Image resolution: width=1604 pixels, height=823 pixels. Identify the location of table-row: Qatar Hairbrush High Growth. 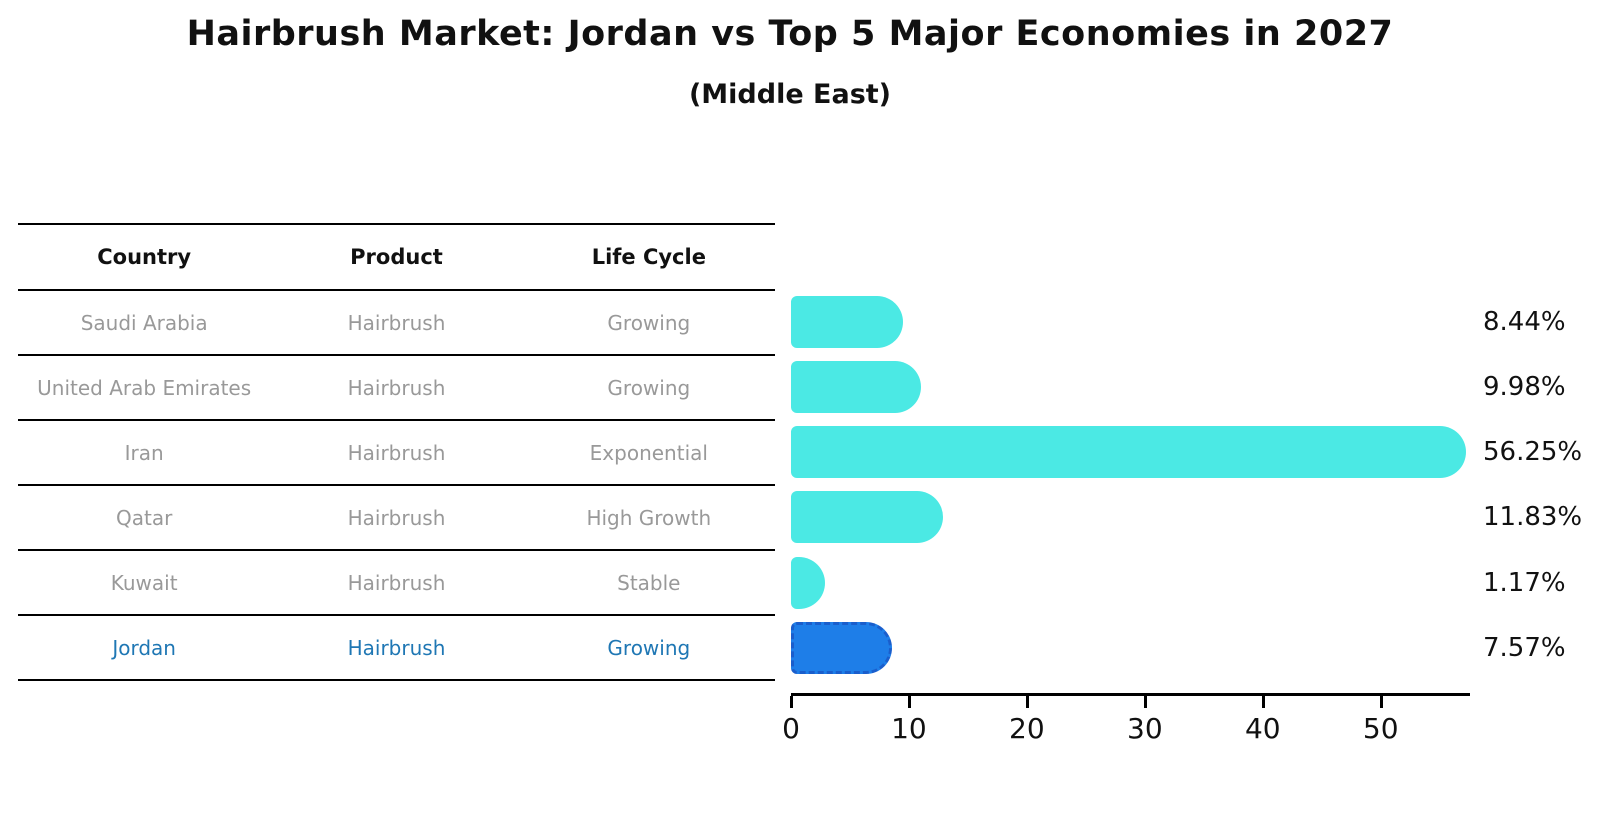
(396, 518).